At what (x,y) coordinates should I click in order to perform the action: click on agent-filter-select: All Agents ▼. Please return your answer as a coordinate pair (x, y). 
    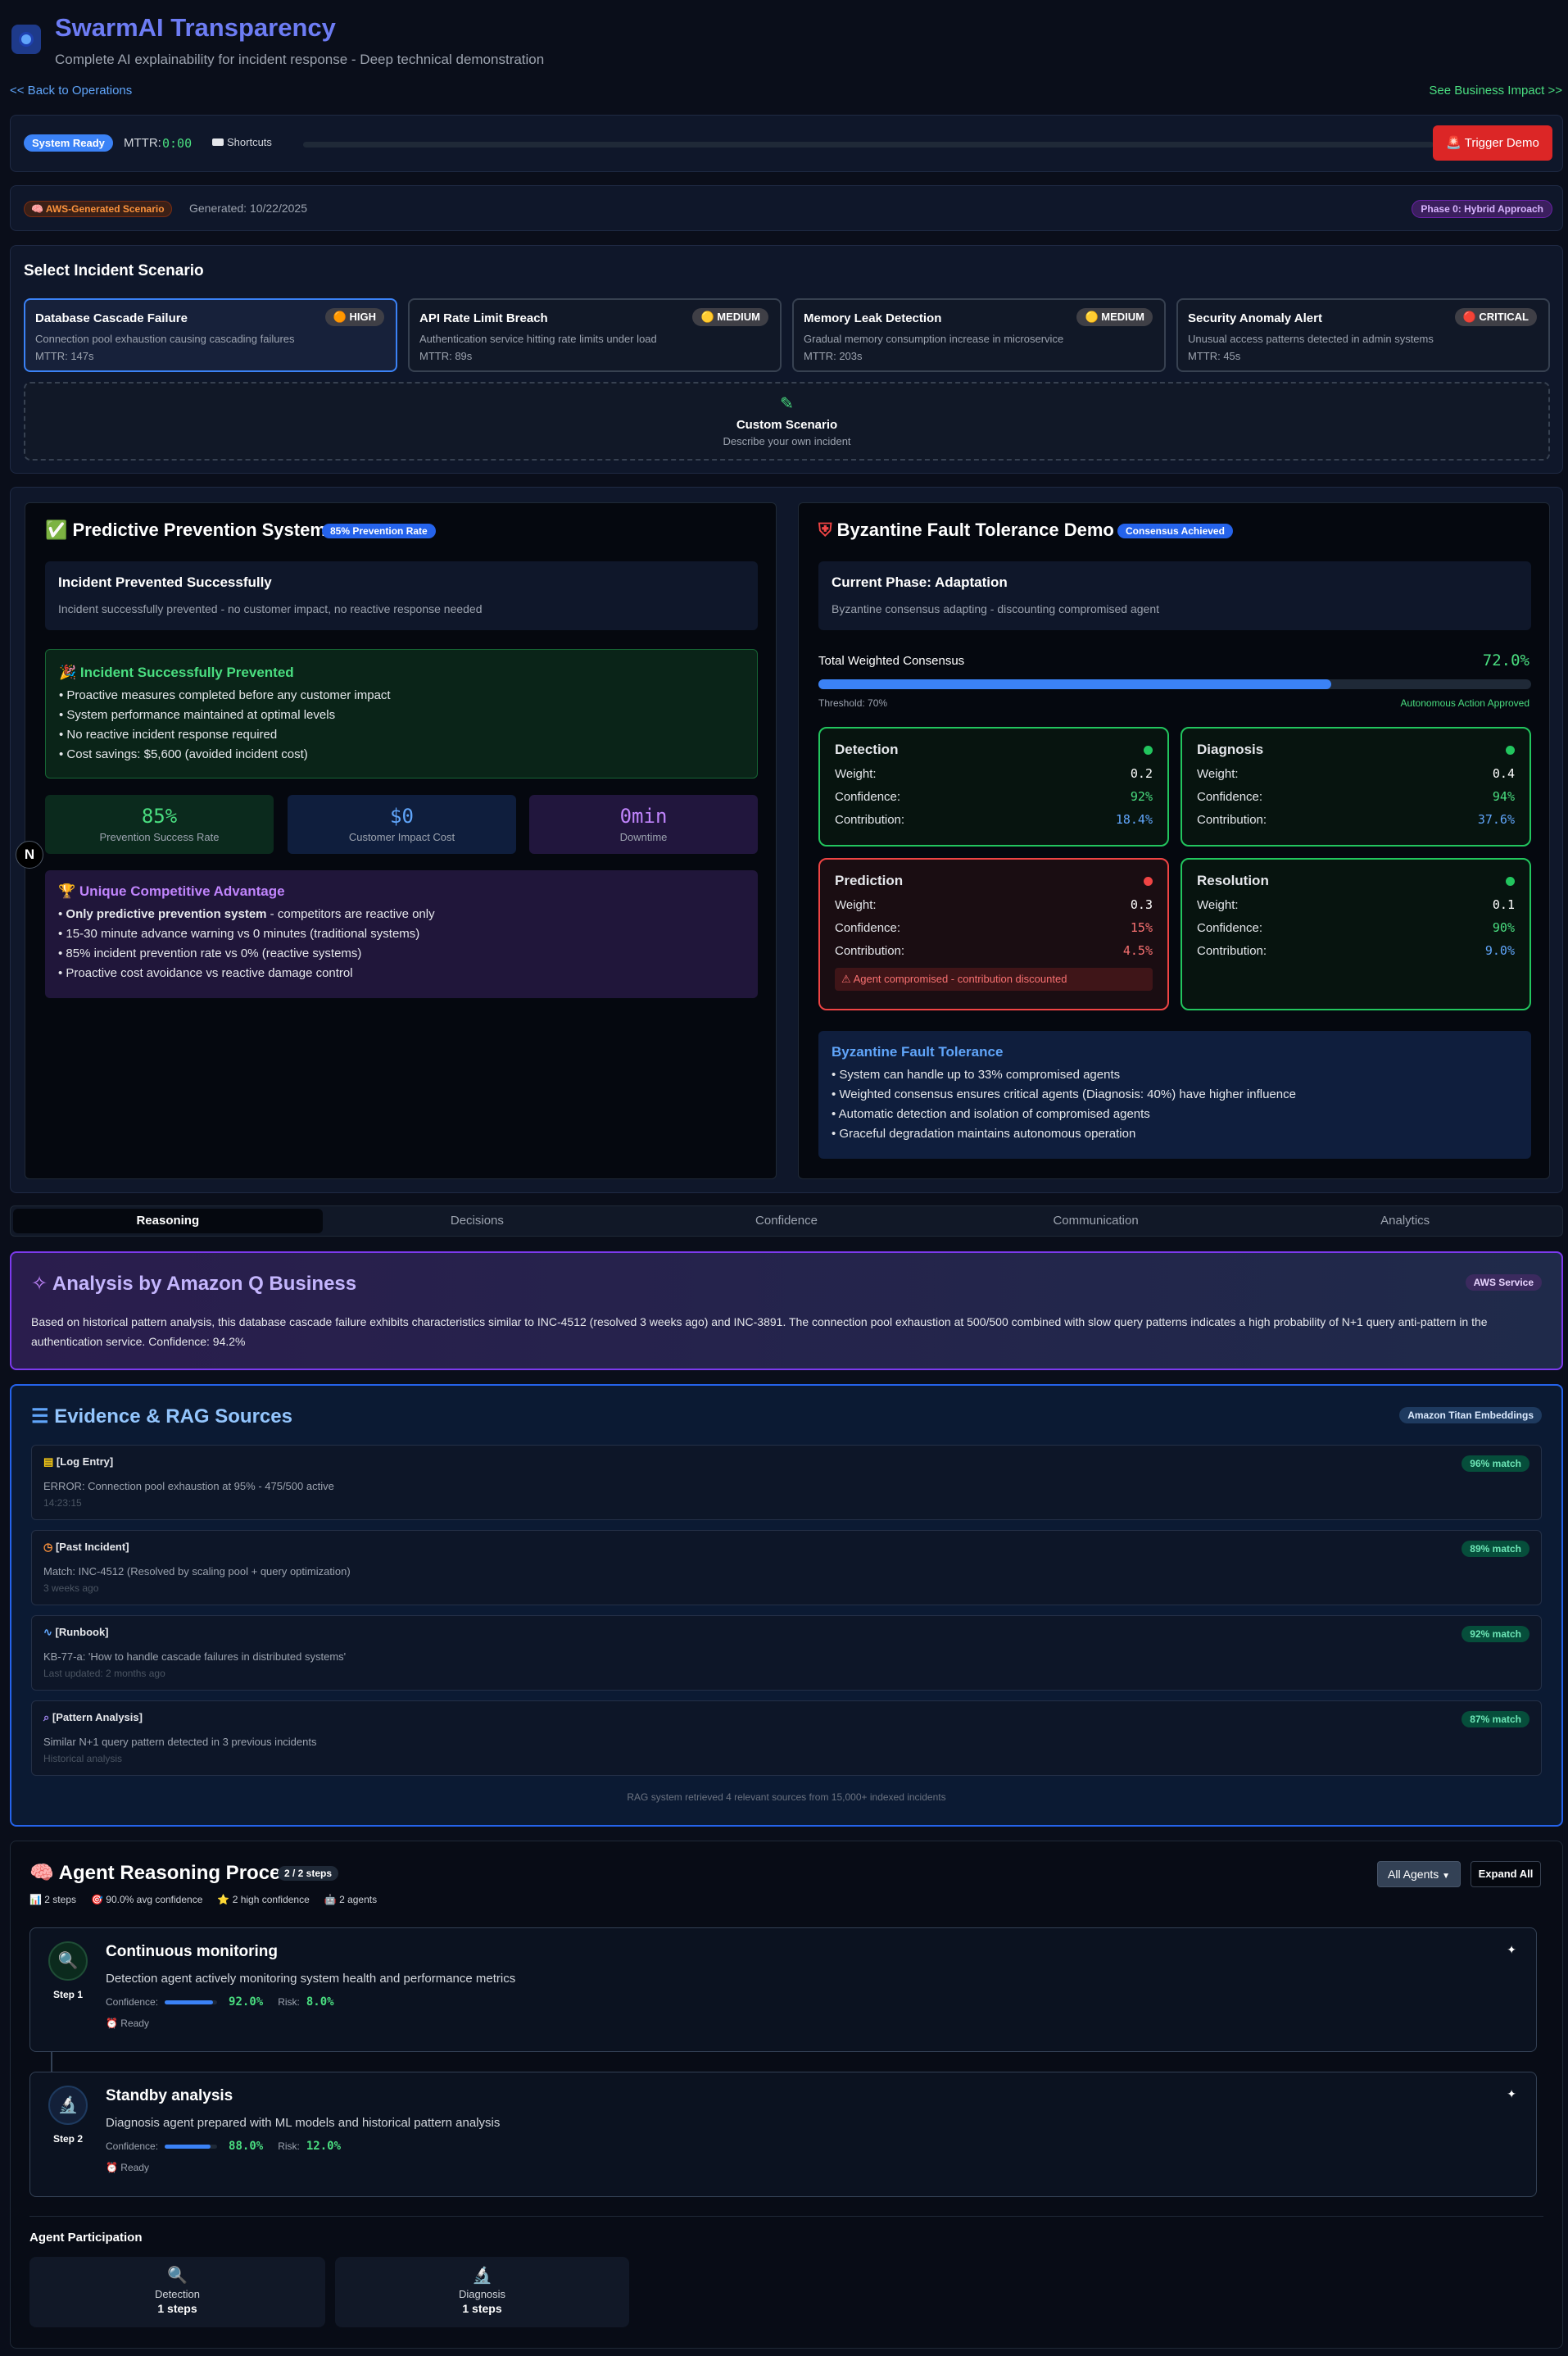
    Looking at the image, I should click on (1419, 1874).